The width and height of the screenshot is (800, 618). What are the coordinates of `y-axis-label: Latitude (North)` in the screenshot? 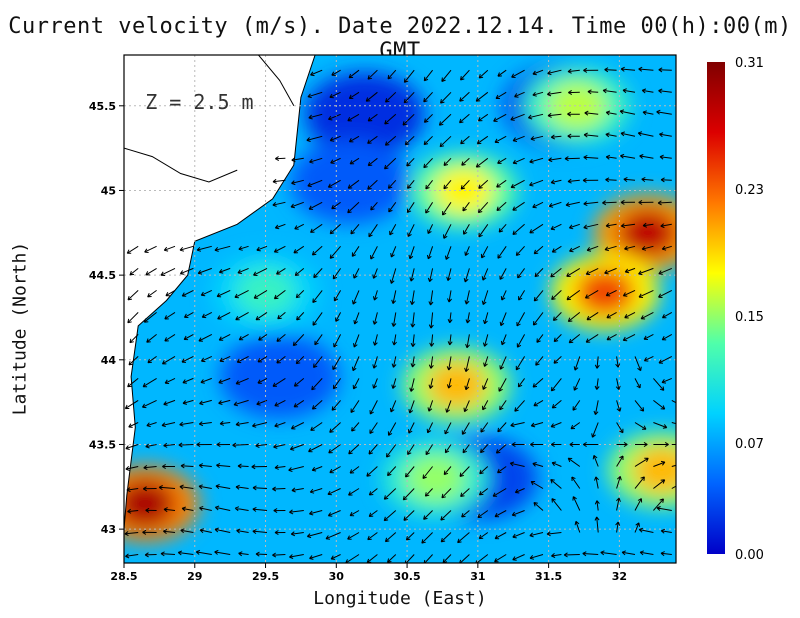 It's located at (20, 328).